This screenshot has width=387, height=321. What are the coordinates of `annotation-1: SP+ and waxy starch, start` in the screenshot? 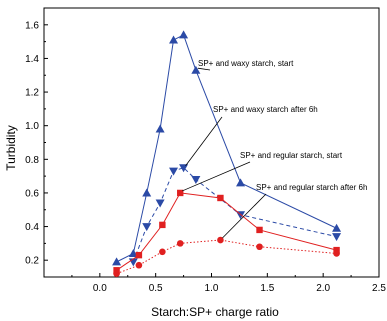 It's located at (245, 65).